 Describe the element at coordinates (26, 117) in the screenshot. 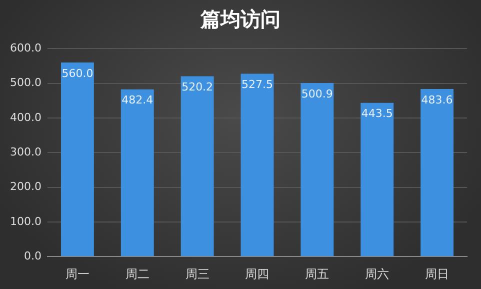

I see `y-tick-label: 400.0` at that location.